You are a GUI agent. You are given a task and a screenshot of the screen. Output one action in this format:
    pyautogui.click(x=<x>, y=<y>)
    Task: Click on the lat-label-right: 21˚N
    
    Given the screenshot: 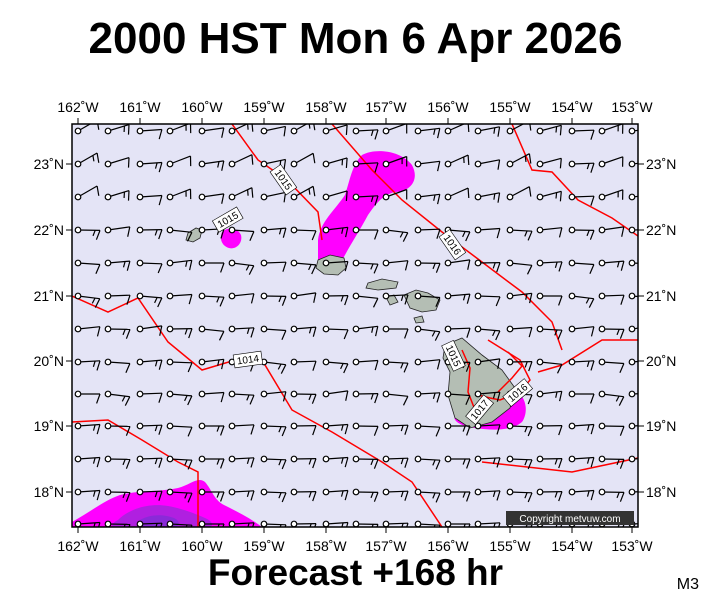 What is the action you would take?
    pyautogui.click(x=661, y=296)
    